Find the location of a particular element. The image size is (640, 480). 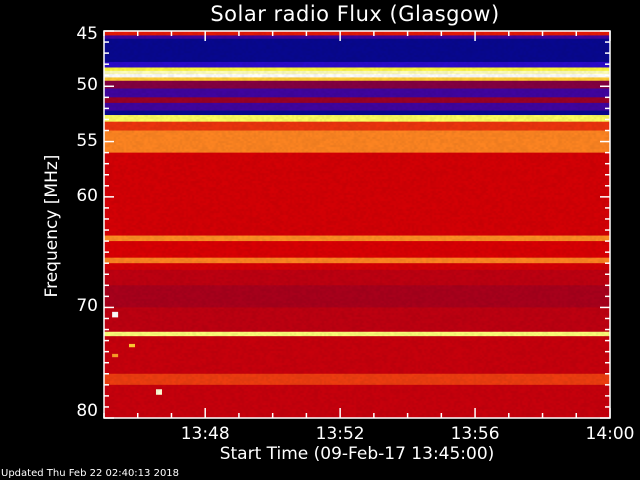

x-axis-label: Start Time (09-Feb-17 13:45:00) is located at coordinates (357, 454).